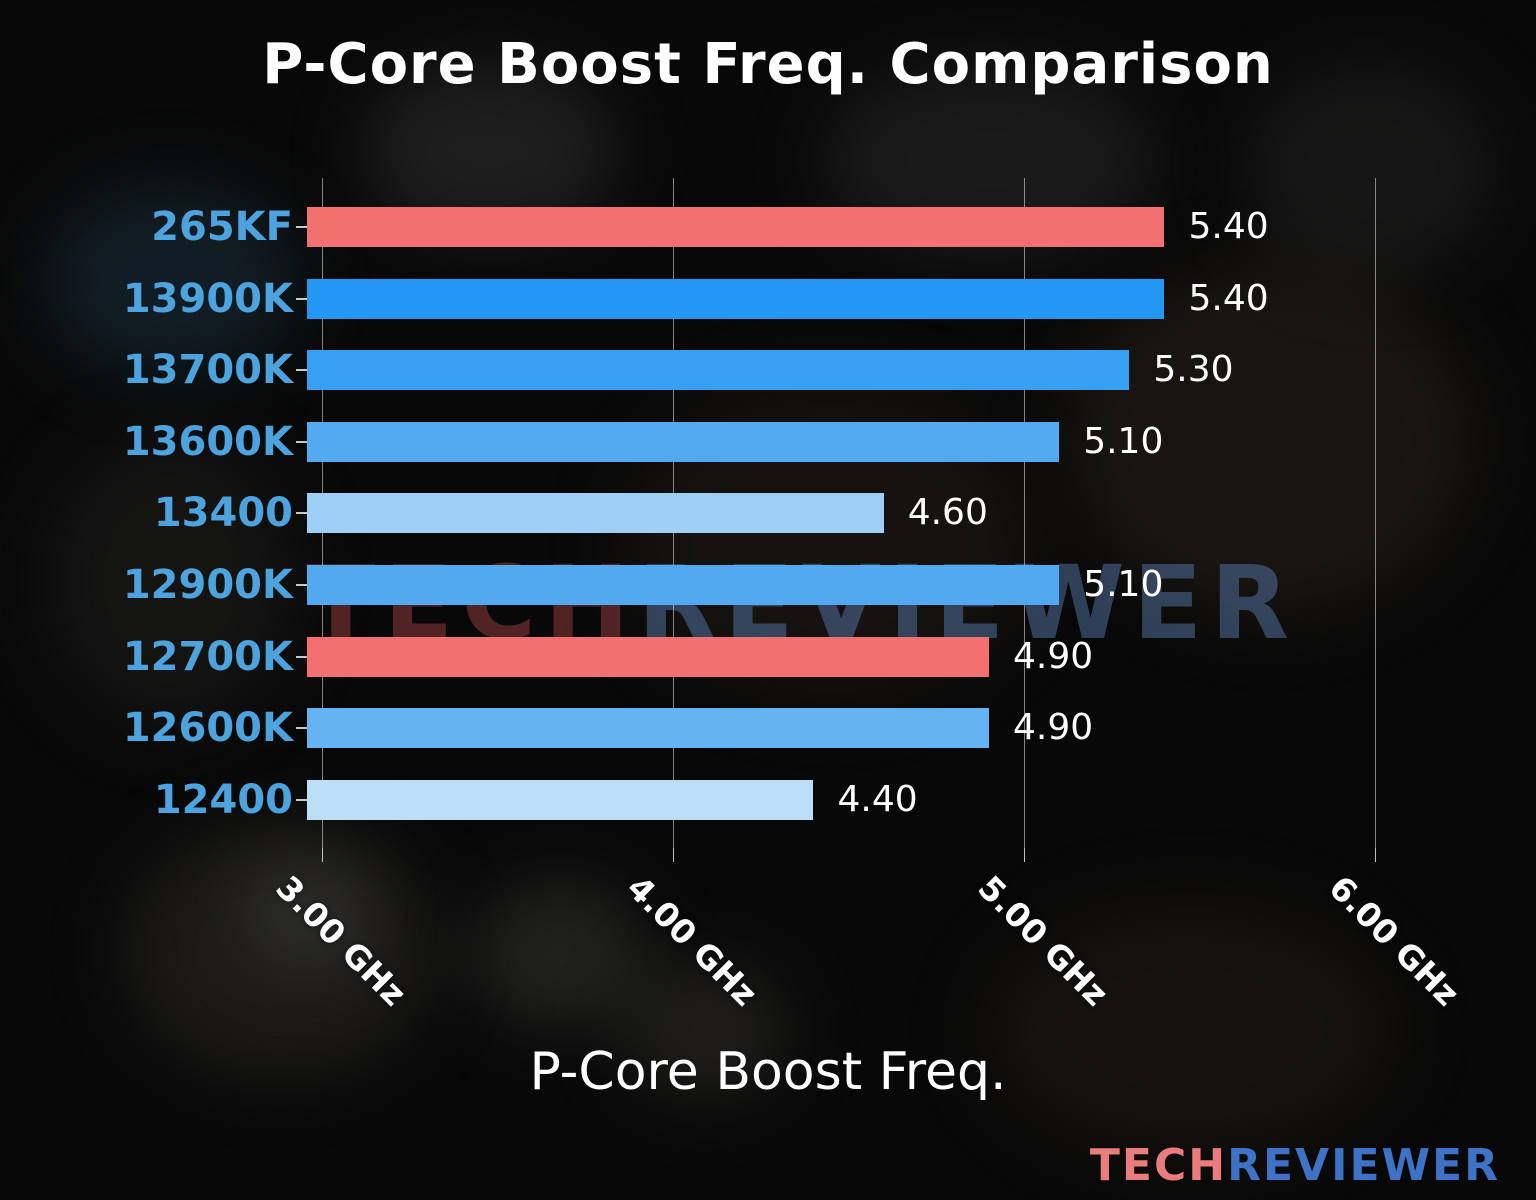 This screenshot has width=1536, height=1200. Describe the element at coordinates (223, 513) in the screenshot. I see `category-label: 13400` at that location.